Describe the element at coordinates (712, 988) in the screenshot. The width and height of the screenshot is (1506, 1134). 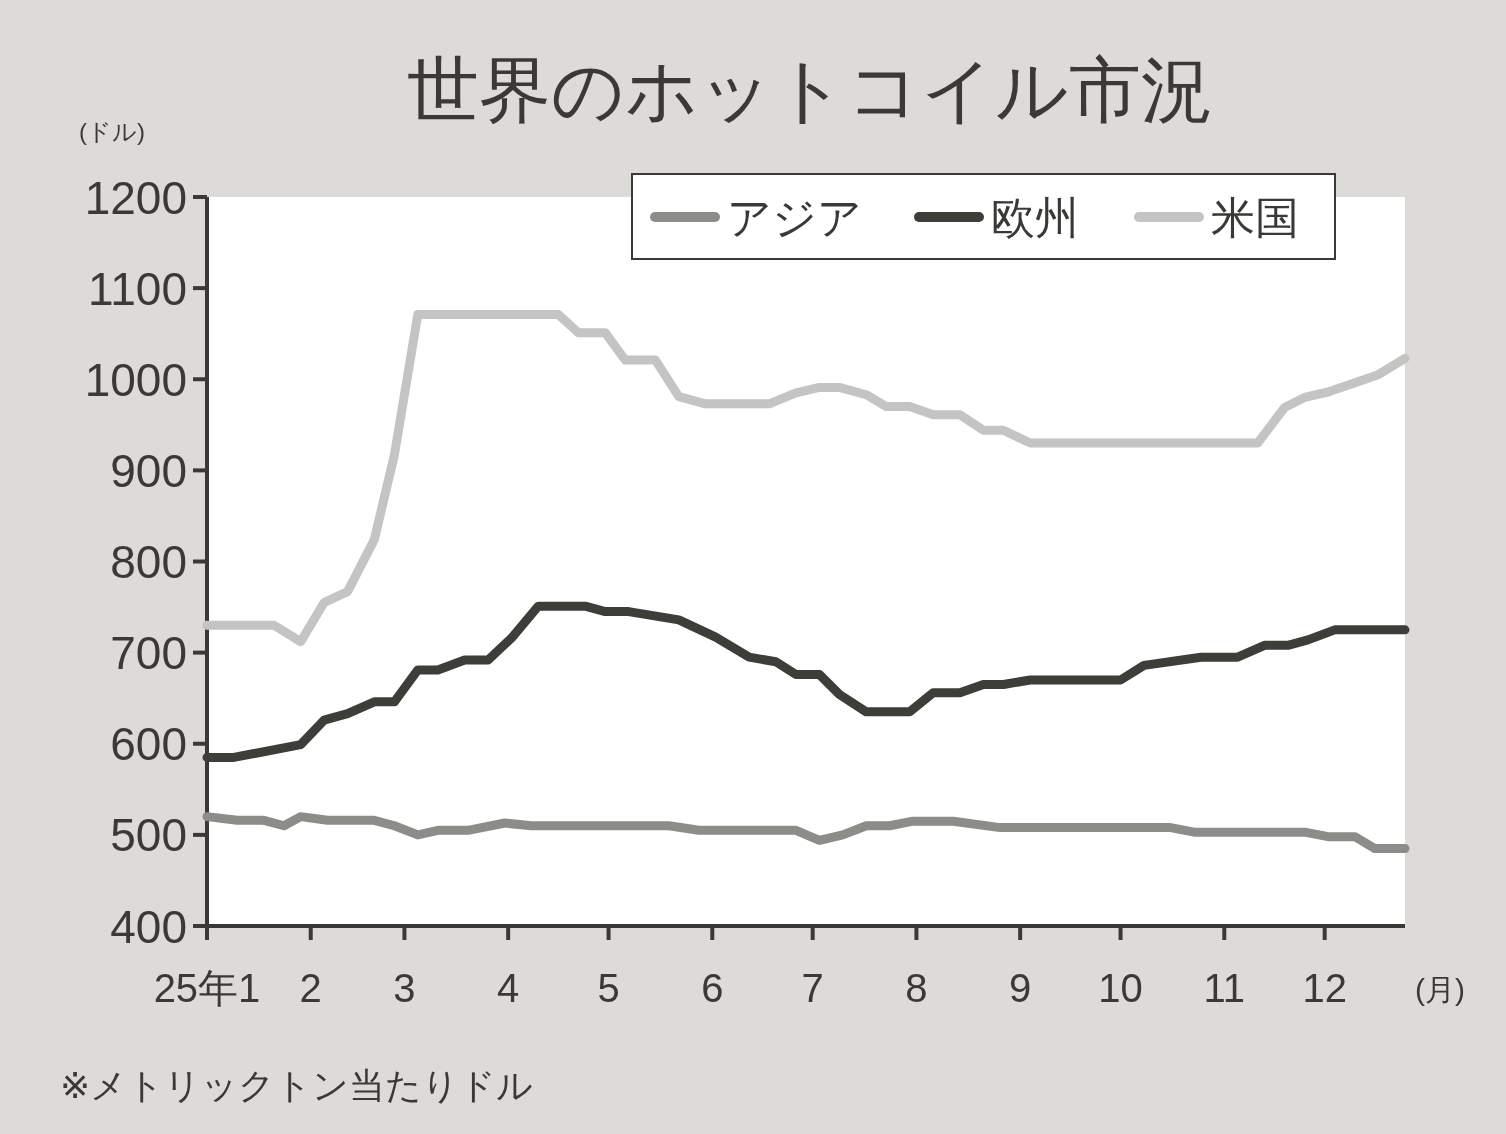
I see `x-tick-label: 6` at that location.